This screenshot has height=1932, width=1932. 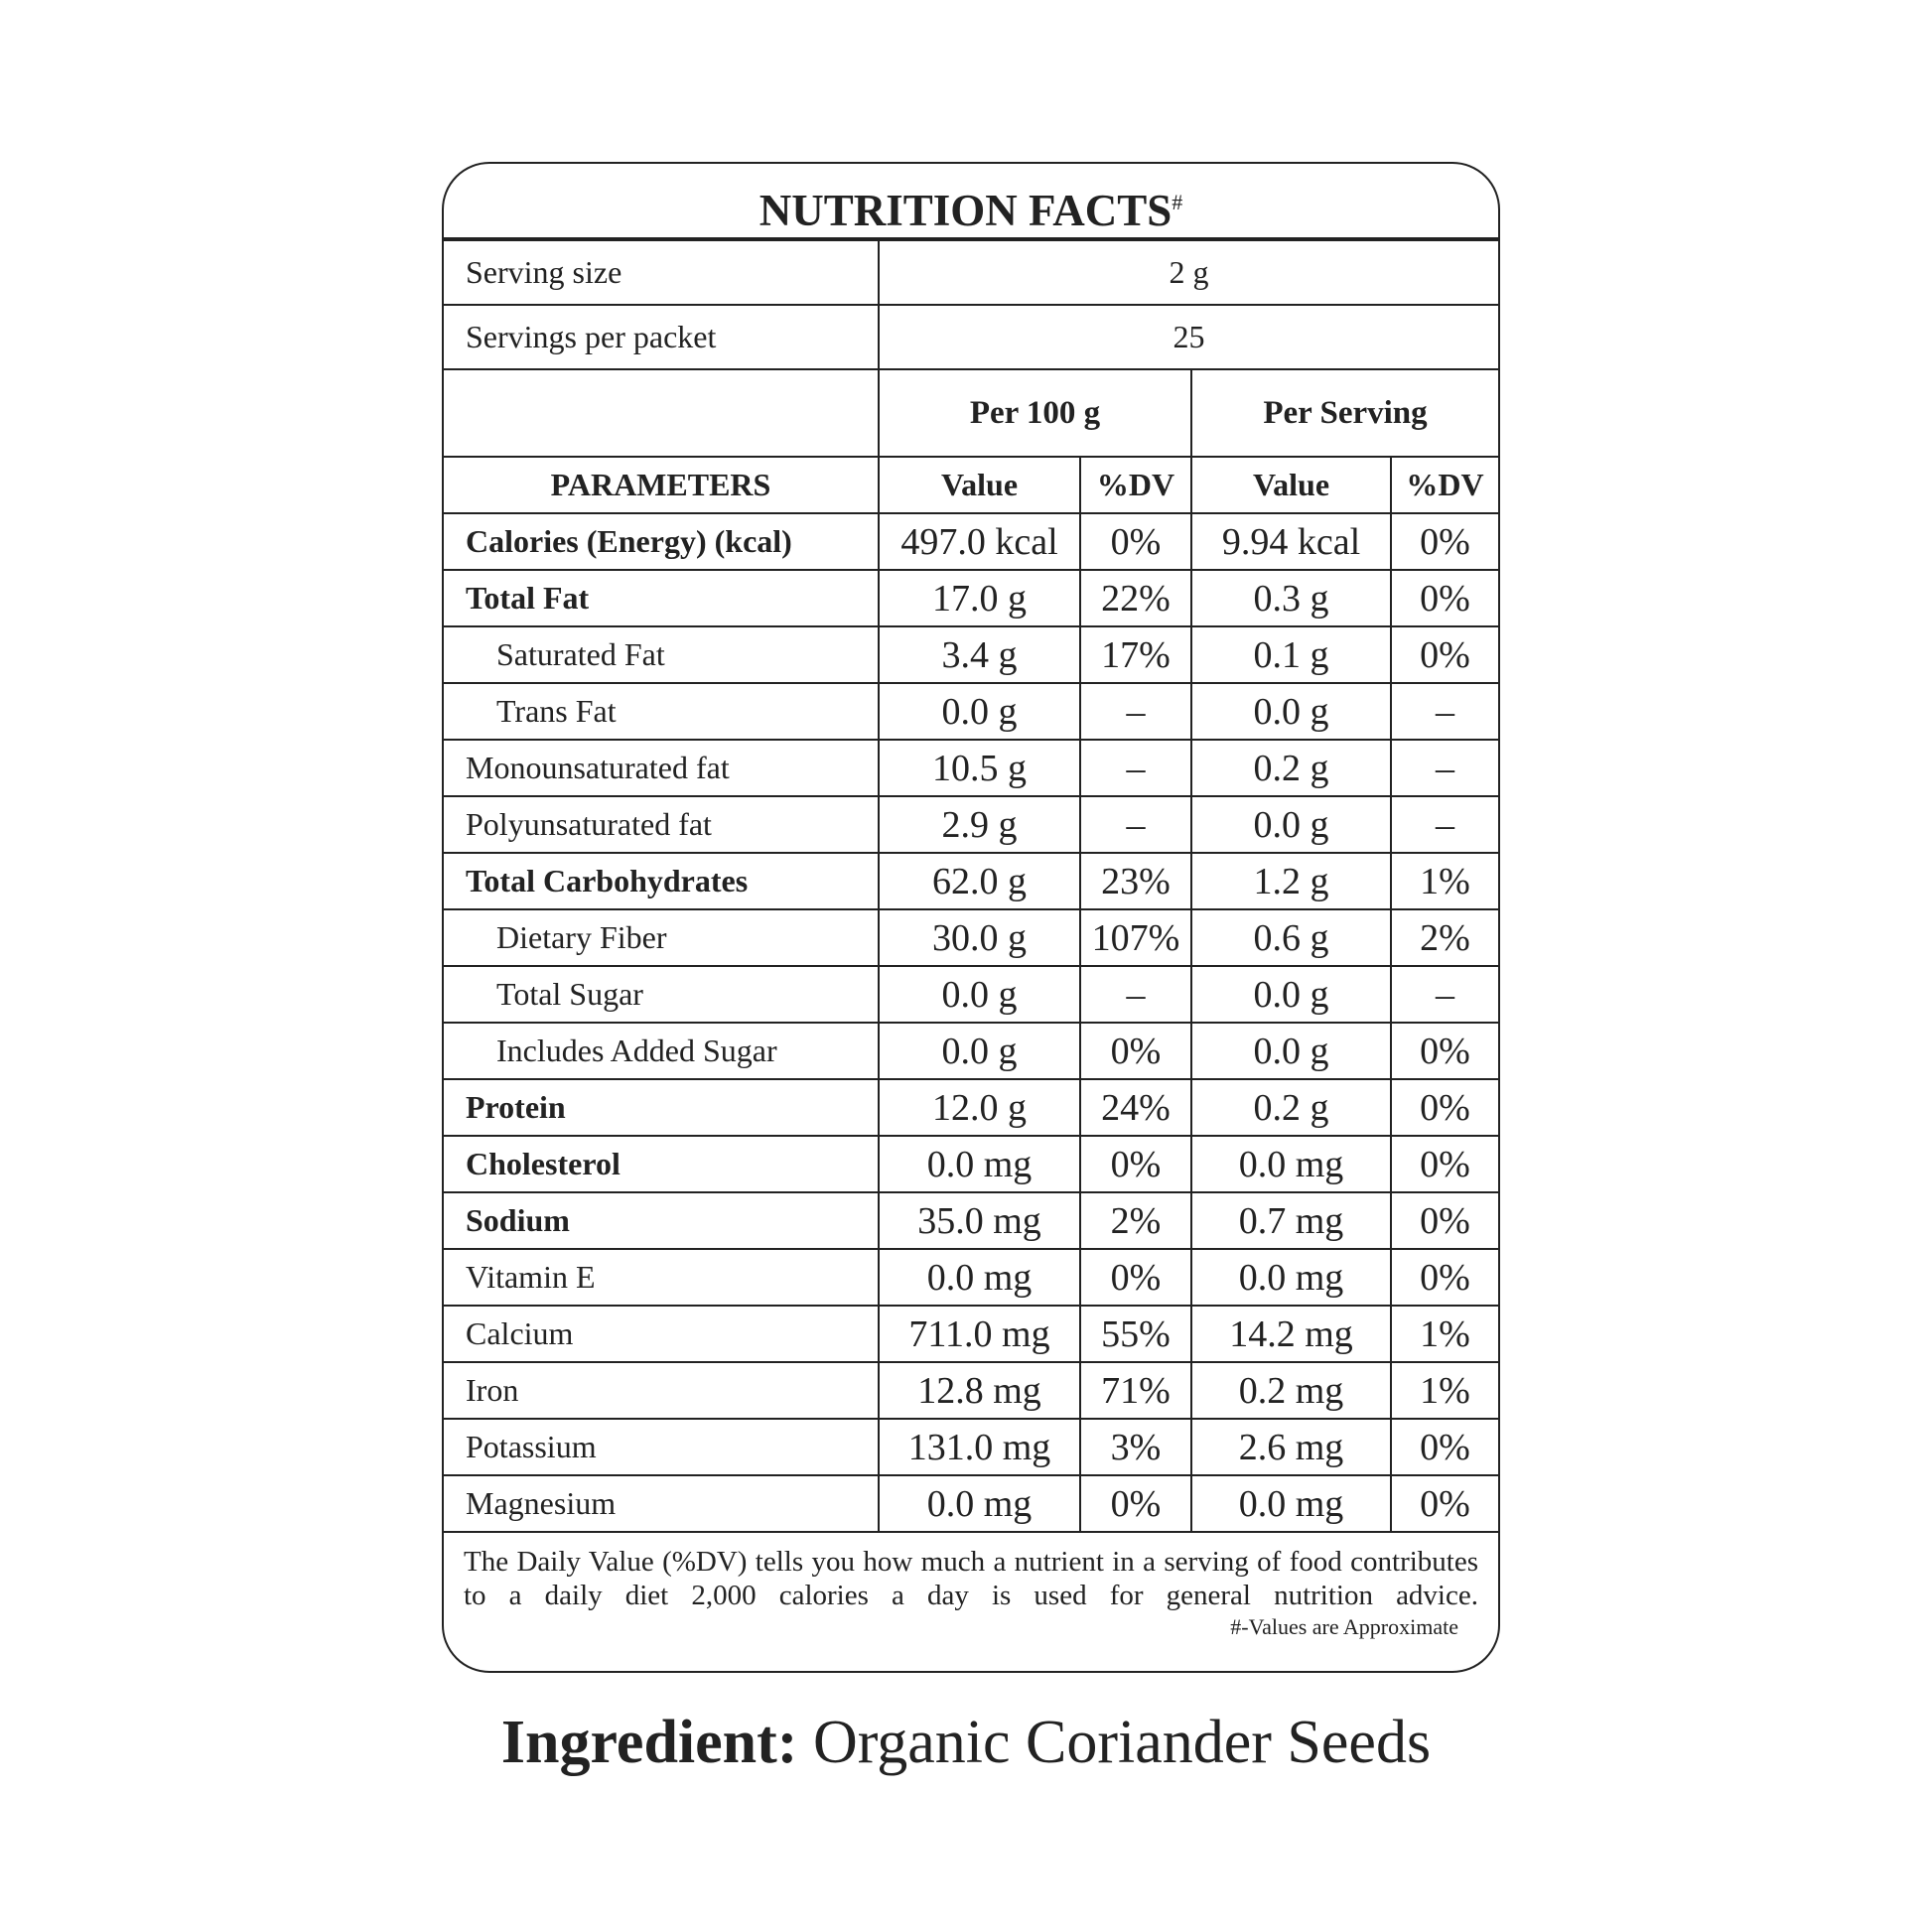 I want to click on approx-note: #-Values are Approximate, so click(x=1344, y=1626).